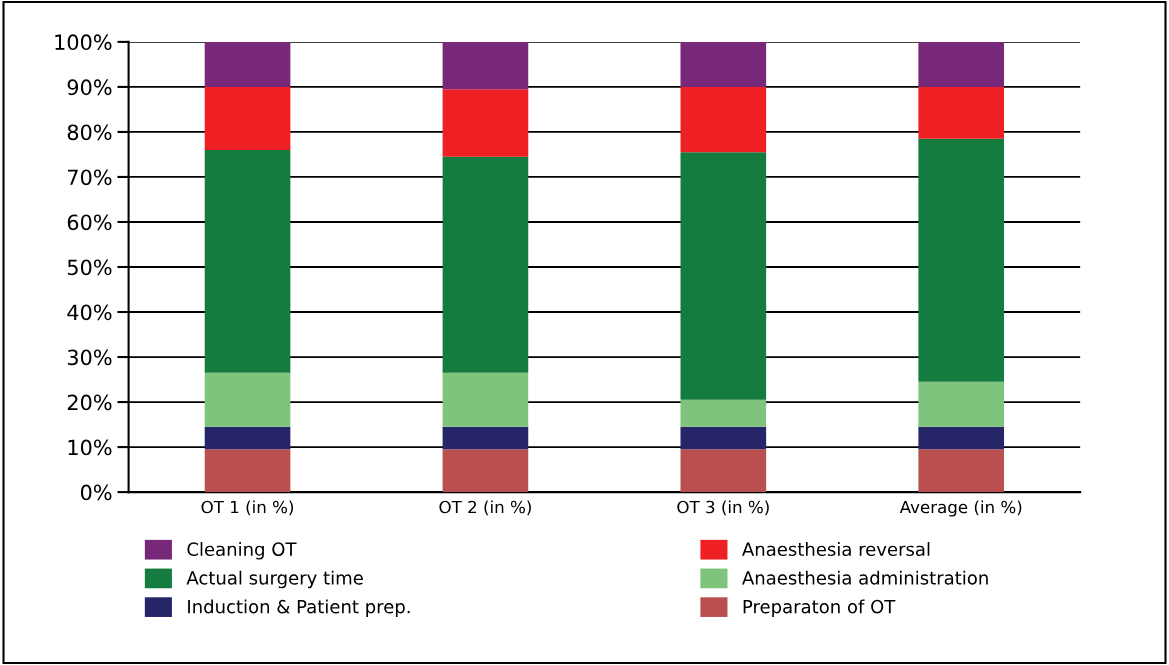 Image resolution: width=1169 pixels, height=665 pixels. Describe the element at coordinates (865, 577) in the screenshot. I see `legend-label: Anaesthesia administration` at that location.